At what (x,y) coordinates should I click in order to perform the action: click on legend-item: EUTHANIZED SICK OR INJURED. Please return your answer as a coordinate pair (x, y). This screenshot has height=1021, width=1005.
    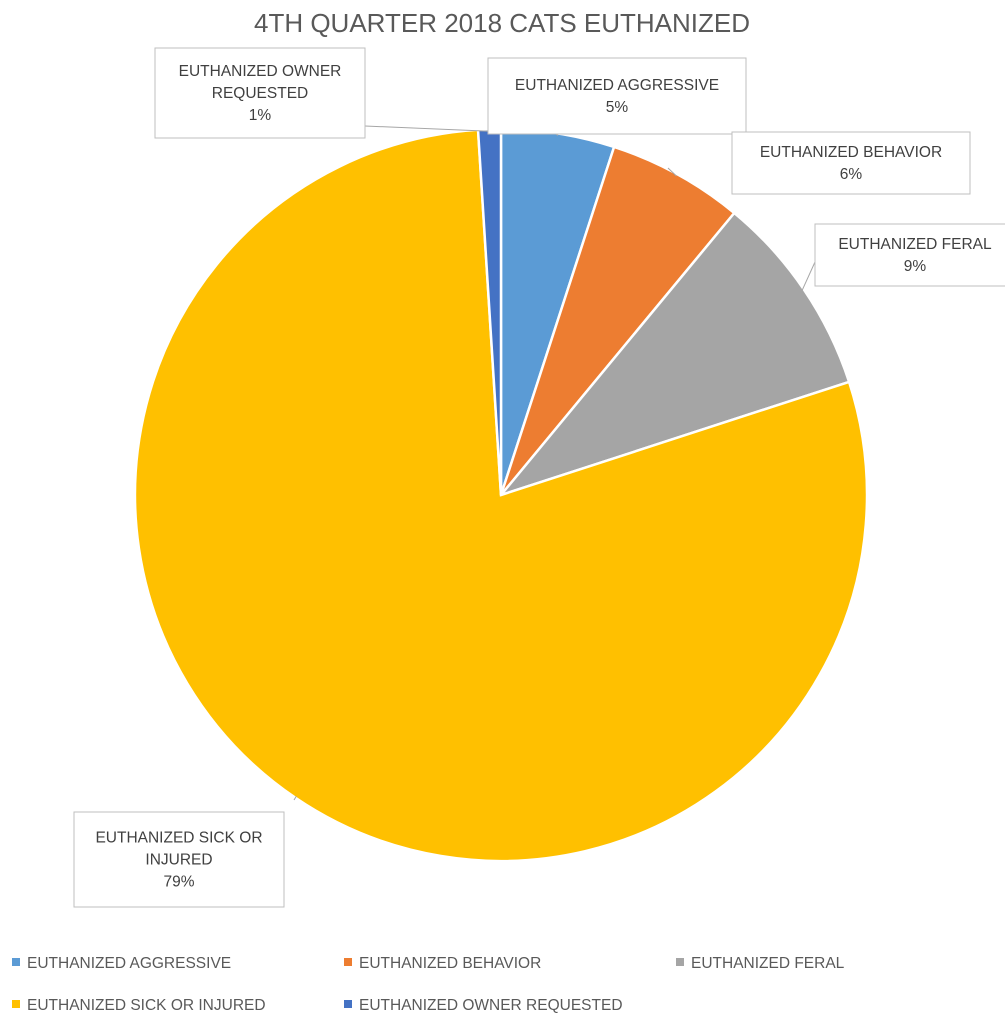
    Looking at the image, I should click on (139, 1005).